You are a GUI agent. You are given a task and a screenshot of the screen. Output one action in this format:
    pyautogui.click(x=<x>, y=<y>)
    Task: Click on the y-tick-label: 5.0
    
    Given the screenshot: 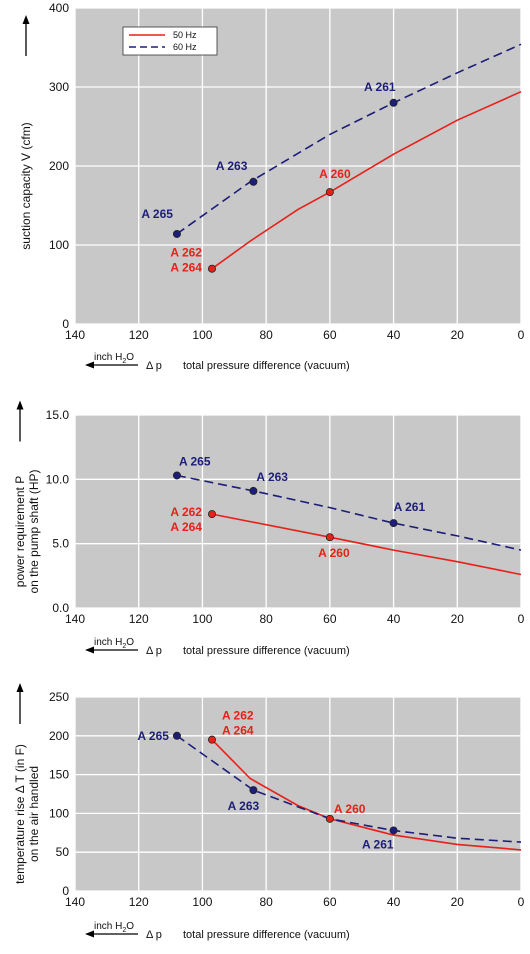 What is the action you would take?
    pyautogui.click(x=60, y=544)
    